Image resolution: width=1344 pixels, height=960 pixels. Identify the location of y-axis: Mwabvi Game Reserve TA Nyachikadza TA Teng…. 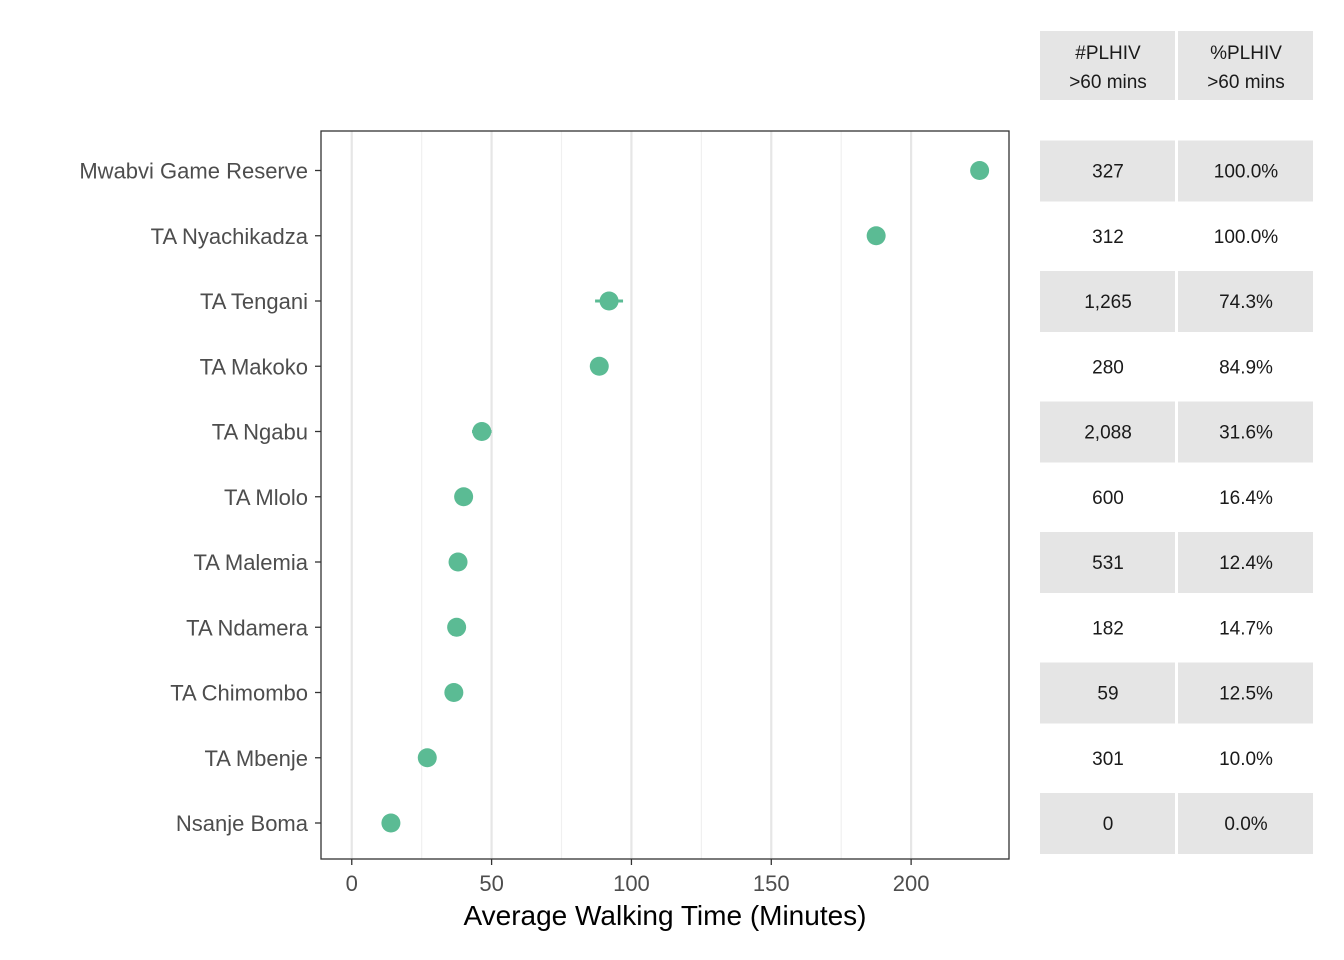
(200, 497).